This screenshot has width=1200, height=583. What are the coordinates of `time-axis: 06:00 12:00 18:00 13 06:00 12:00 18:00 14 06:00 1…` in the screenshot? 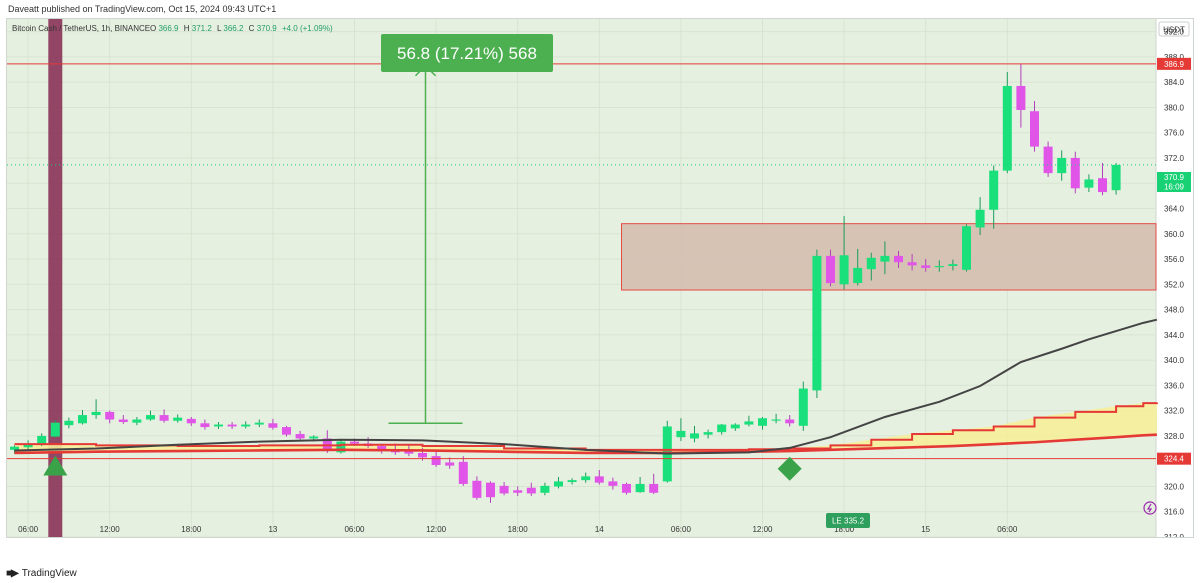 It's located at (518, 529).